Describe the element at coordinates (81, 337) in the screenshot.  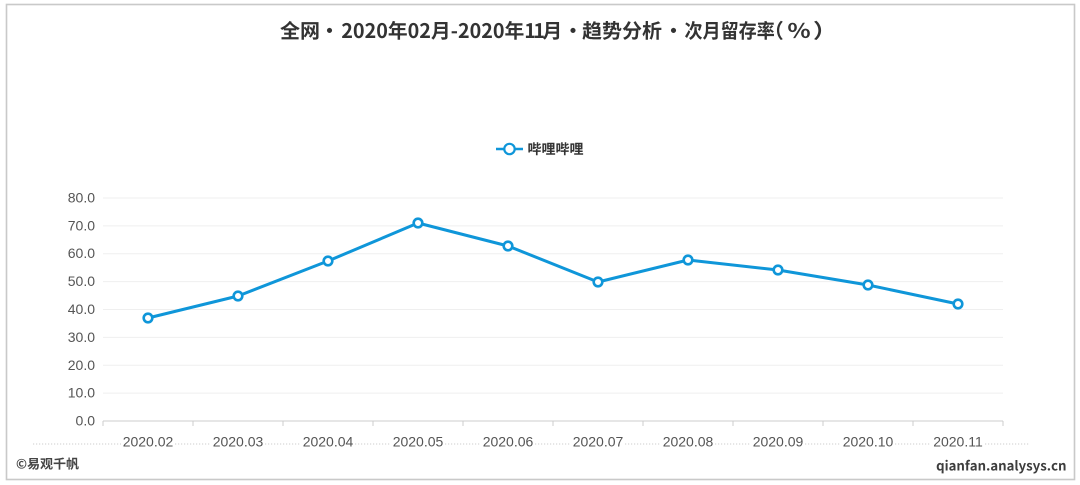
I see `svg-text: 30.0` at that location.